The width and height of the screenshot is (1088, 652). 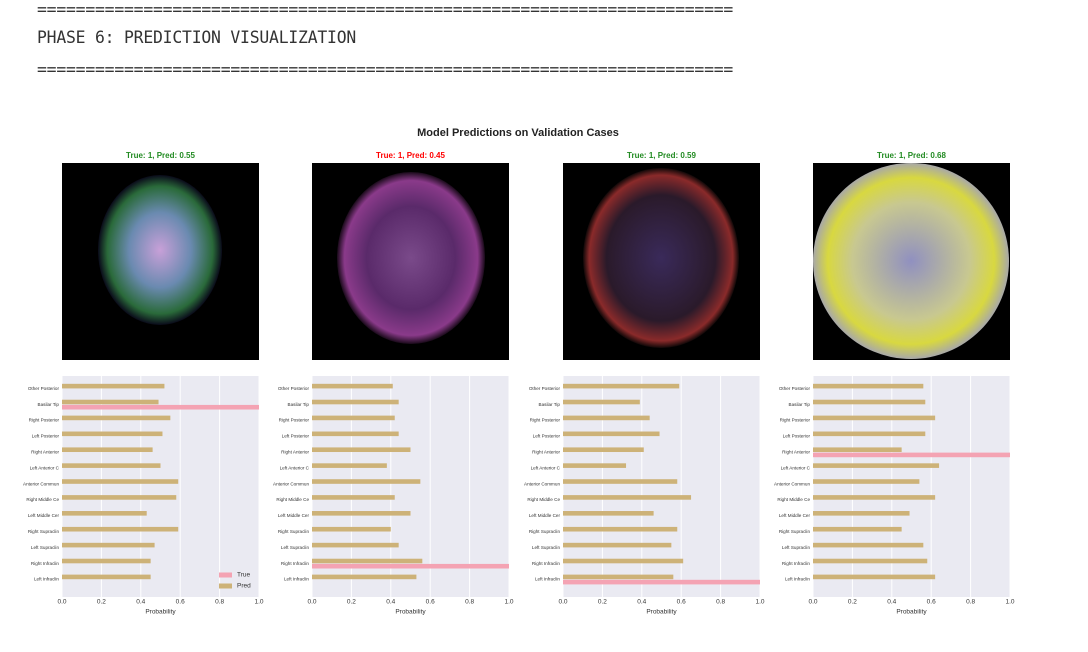 I want to click on chart-title: True: 1, Pred: 0.45, so click(x=410, y=155).